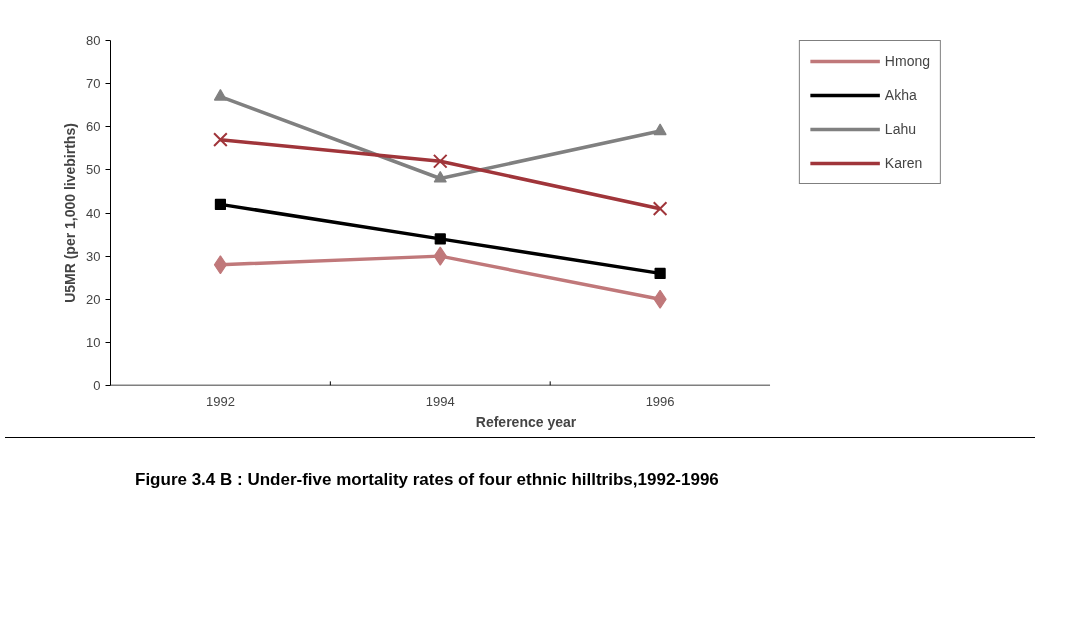  I want to click on legend-label: Hmong, so click(907, 61).